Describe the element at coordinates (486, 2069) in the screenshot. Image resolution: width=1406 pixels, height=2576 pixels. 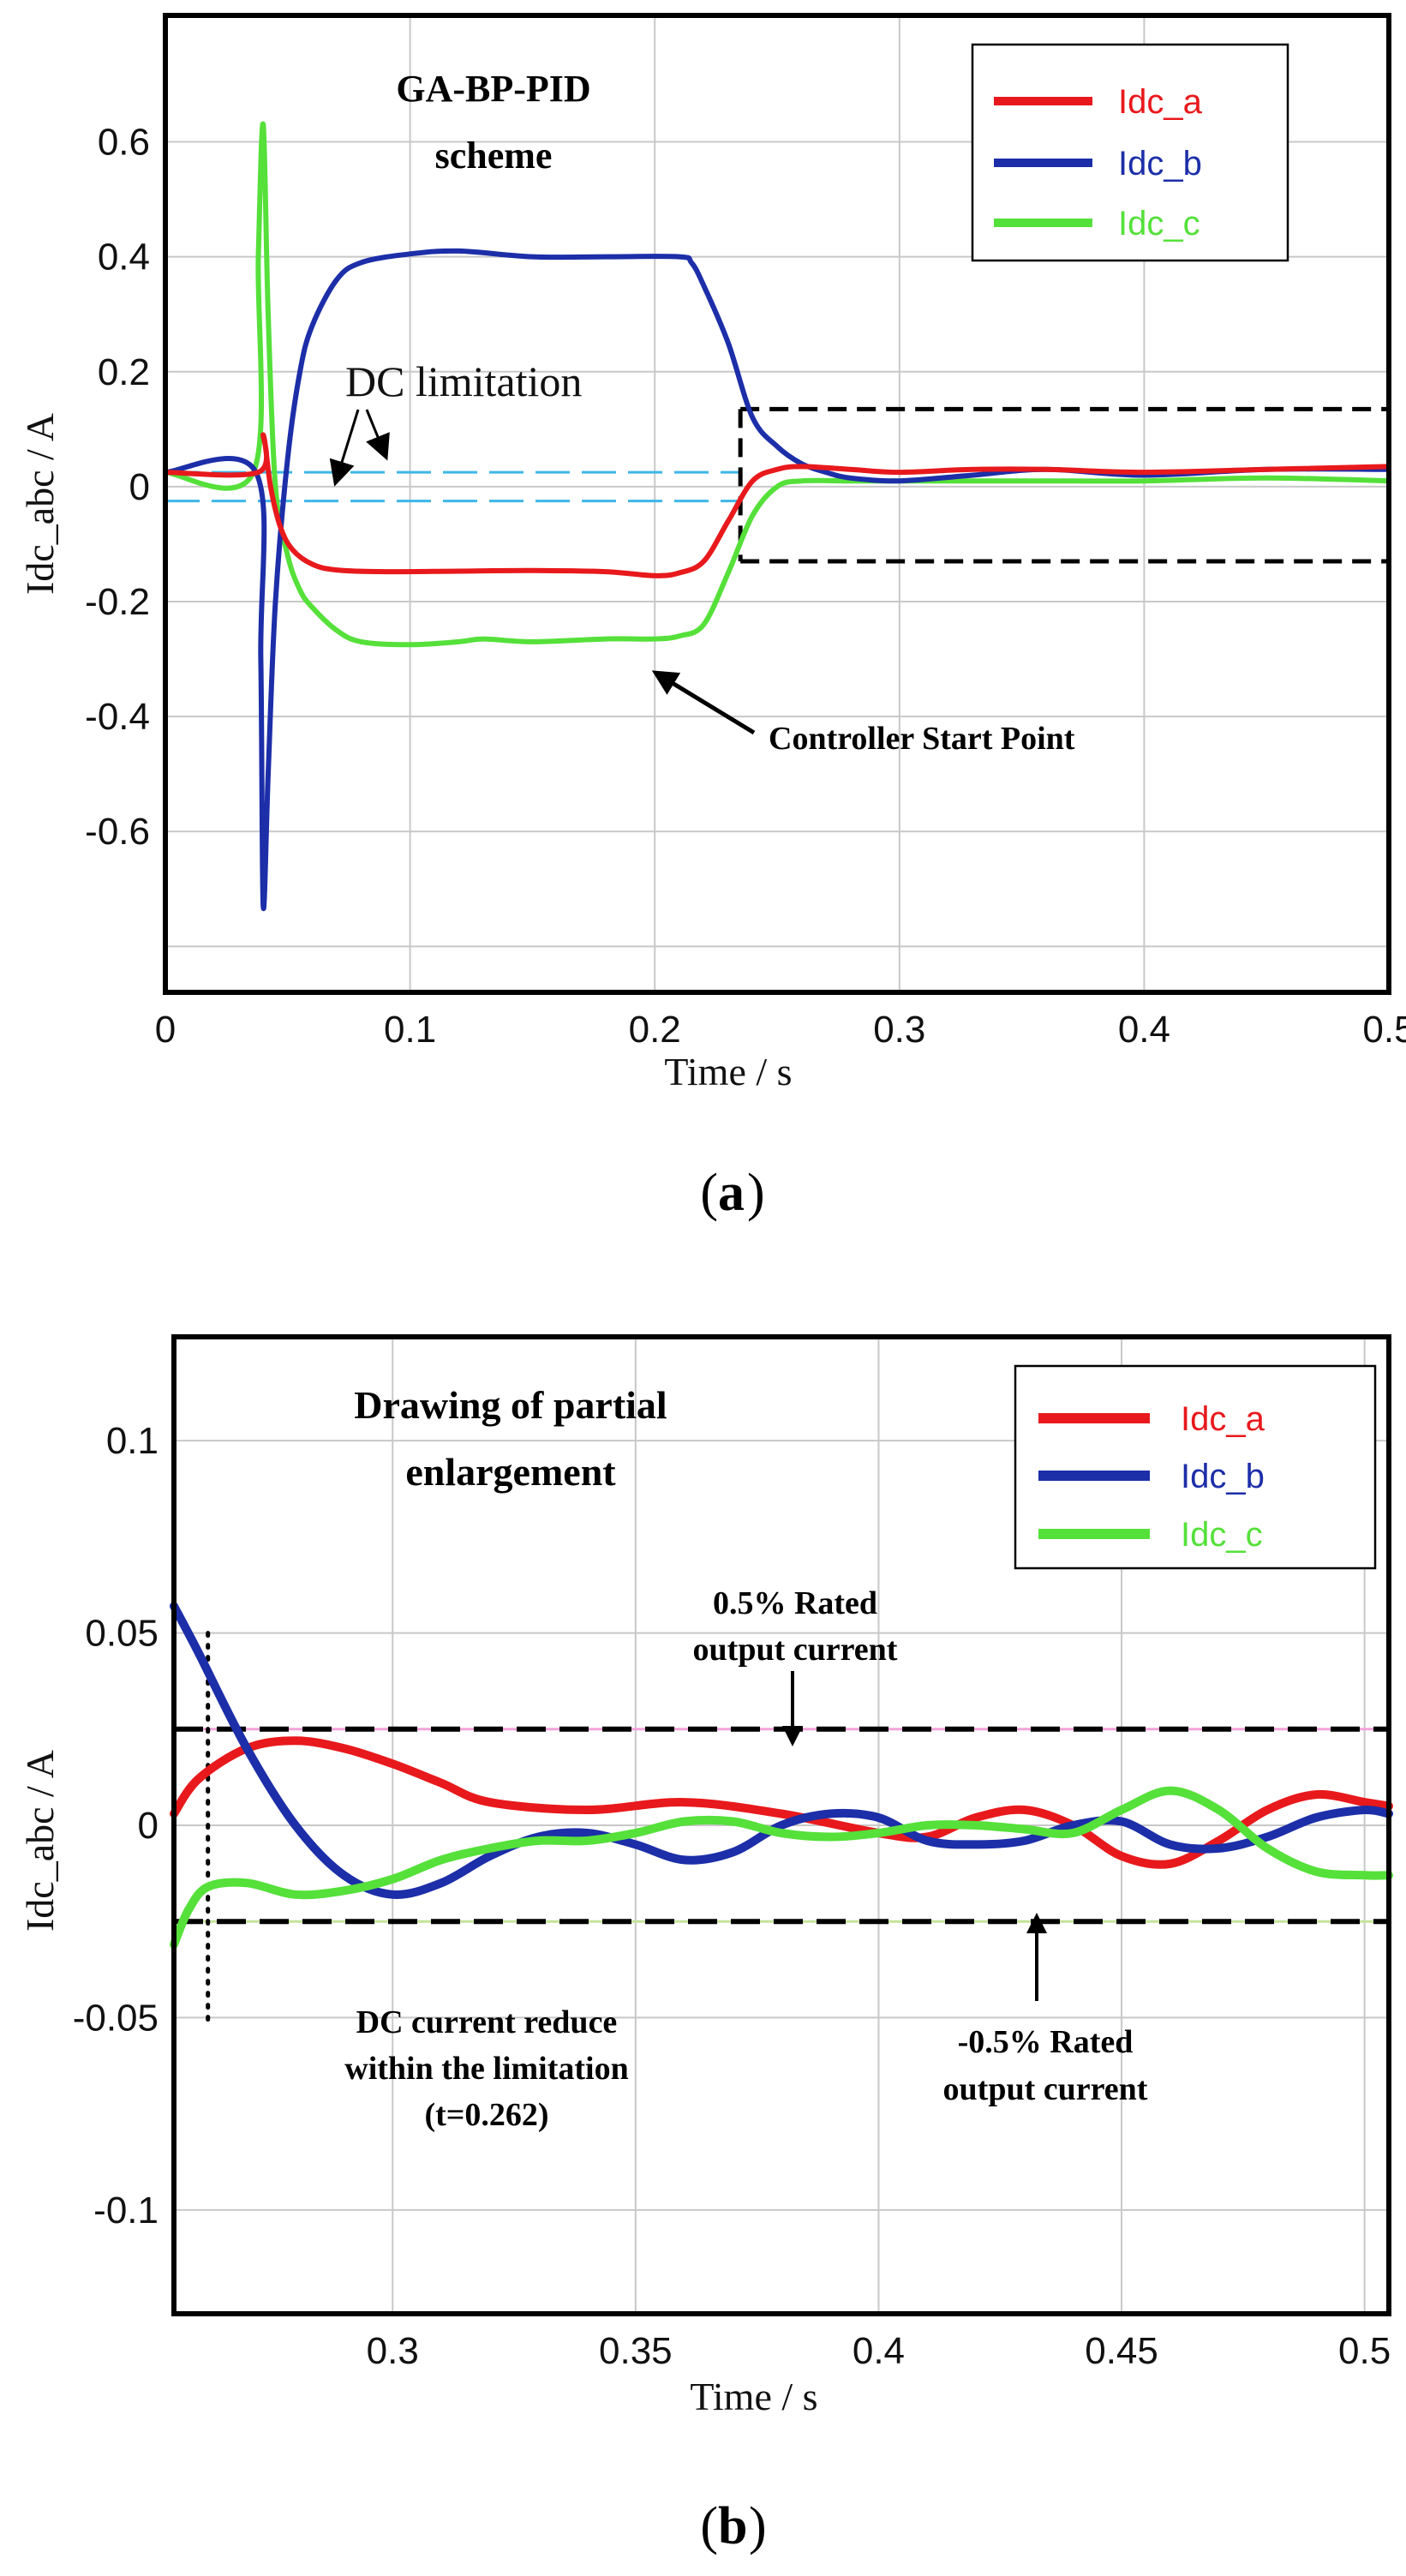
I see `reduce-line-2: within the limitation` at that location.